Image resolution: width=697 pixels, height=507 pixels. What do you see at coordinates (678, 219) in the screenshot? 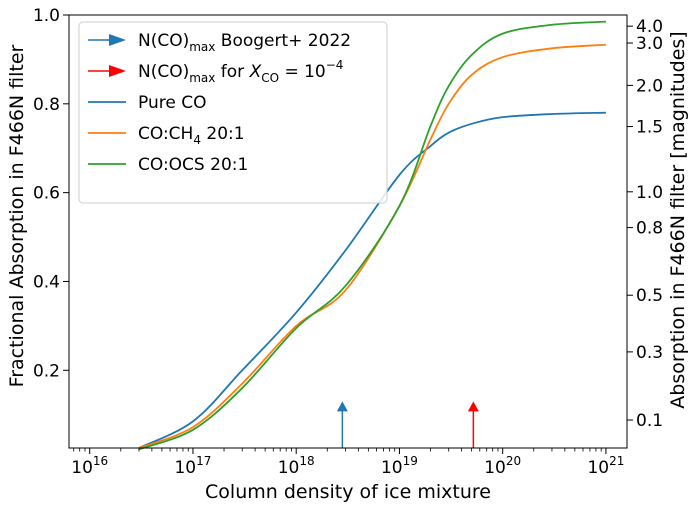
I see `y-axis-right-label: Absorption in F466N filter [magnitudes]` at bounding box center [678, 219].